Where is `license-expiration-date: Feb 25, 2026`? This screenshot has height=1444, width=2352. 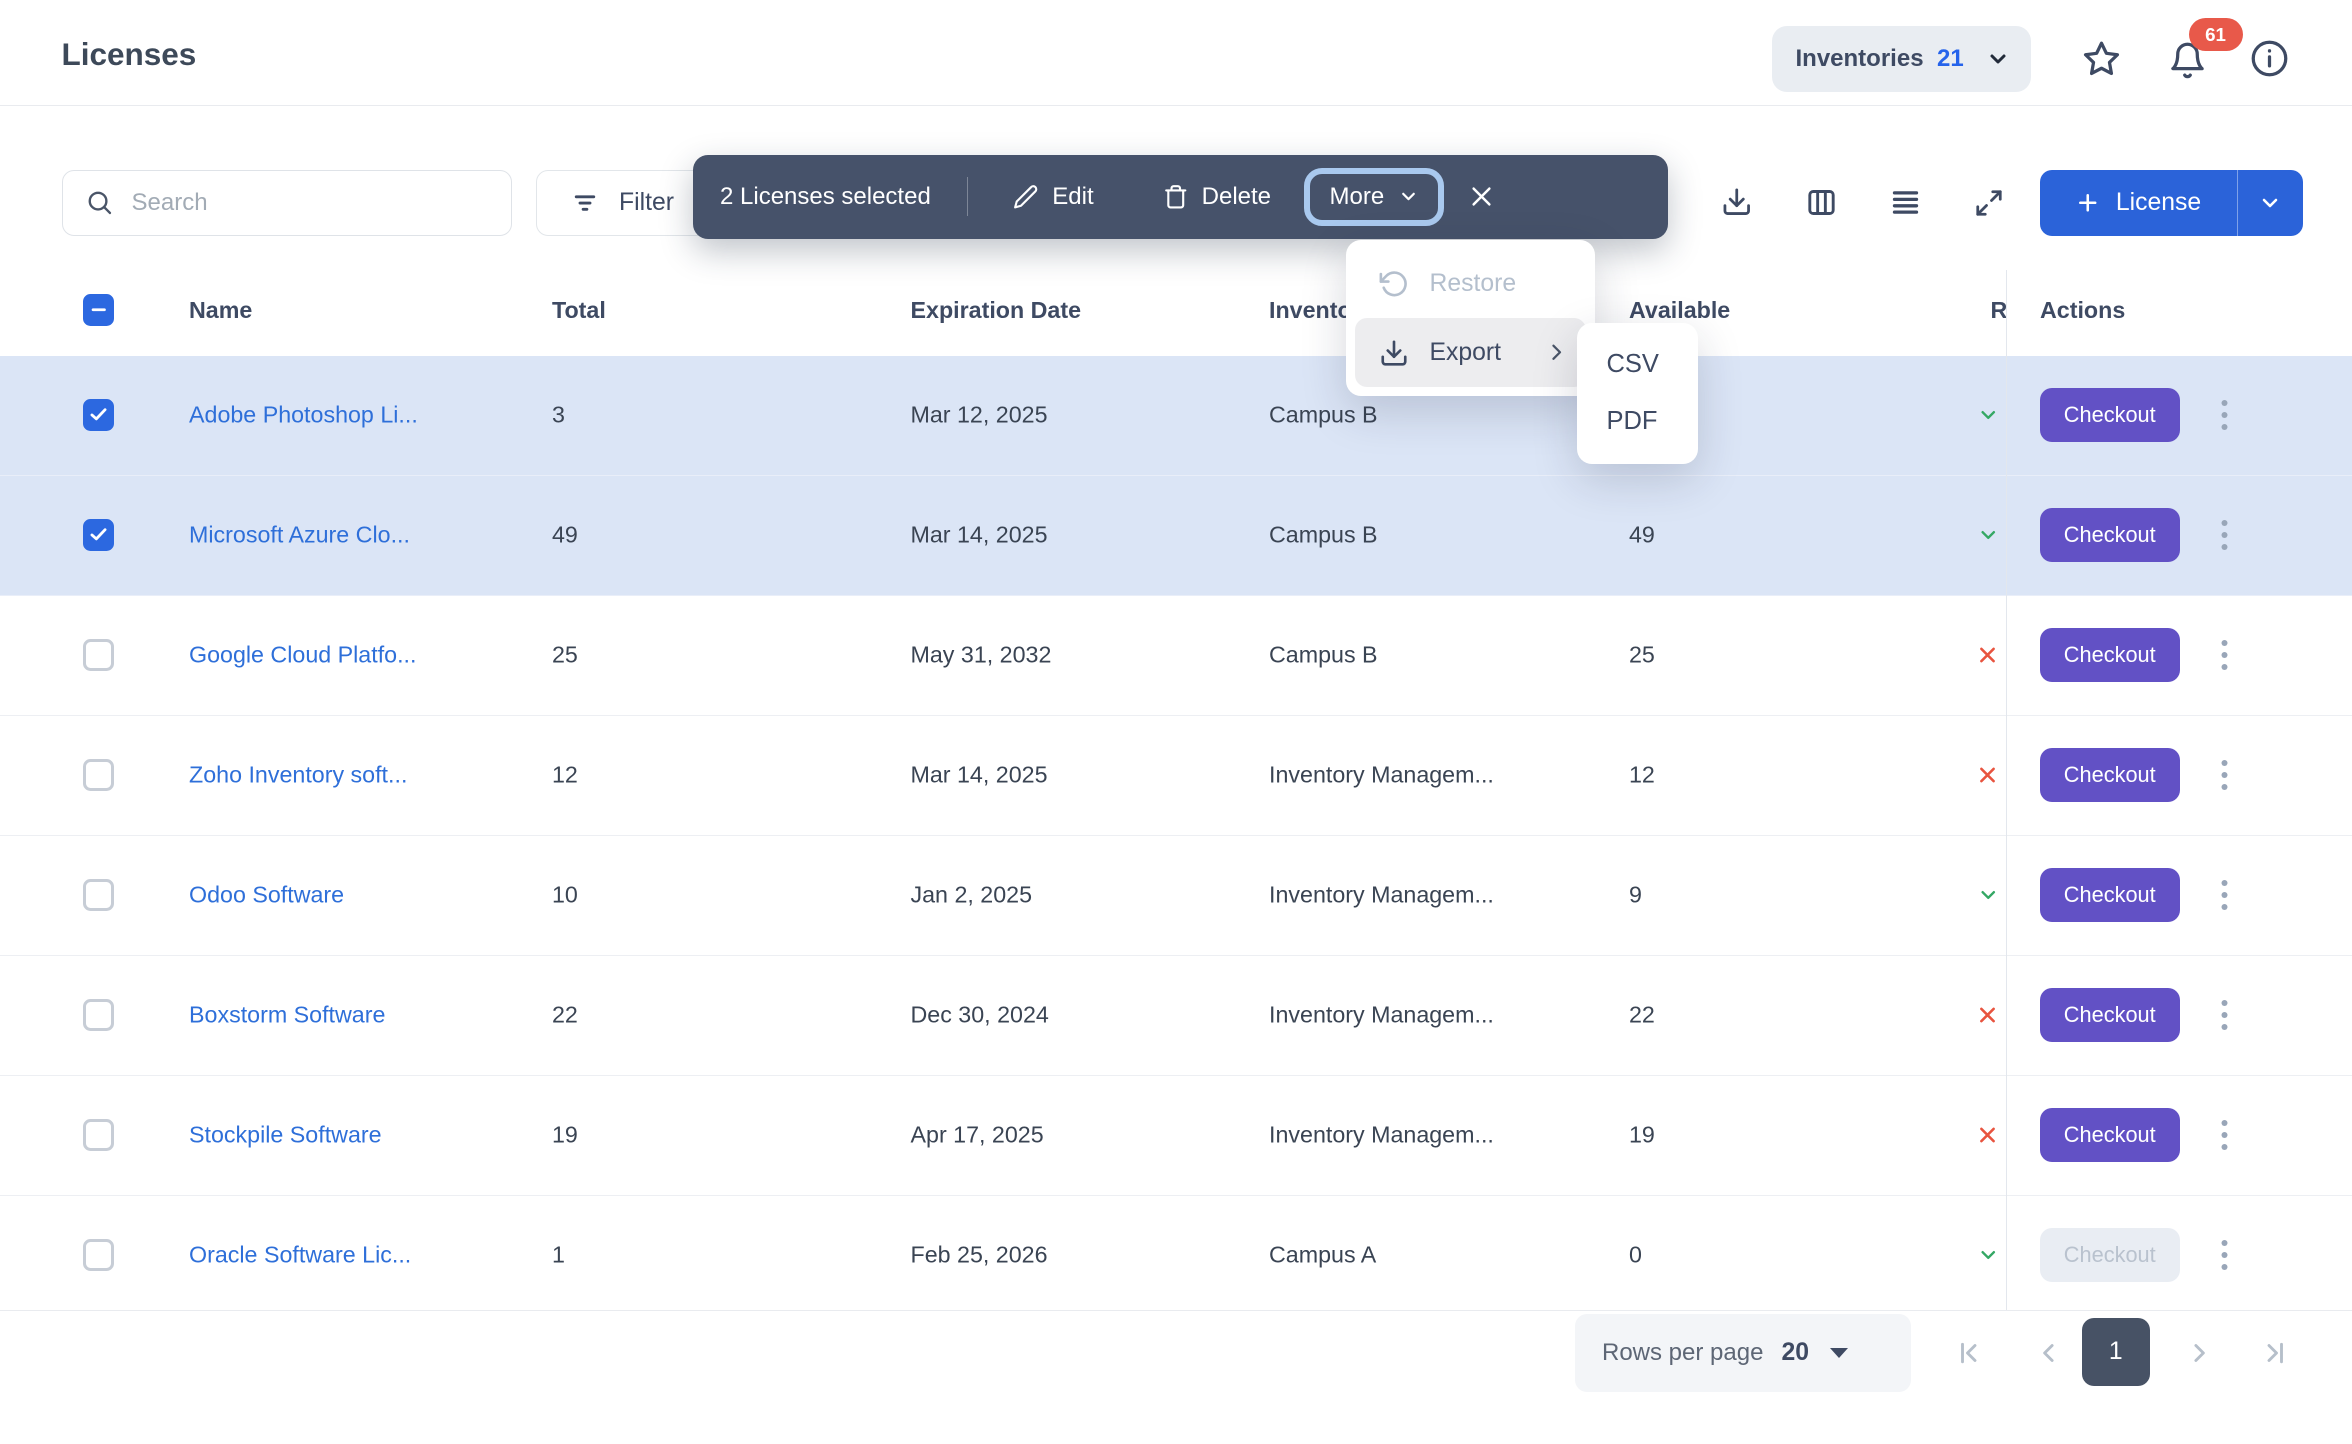
license-expiration-date: Feb 25, 2026 is located at coordinates (979, 1254).